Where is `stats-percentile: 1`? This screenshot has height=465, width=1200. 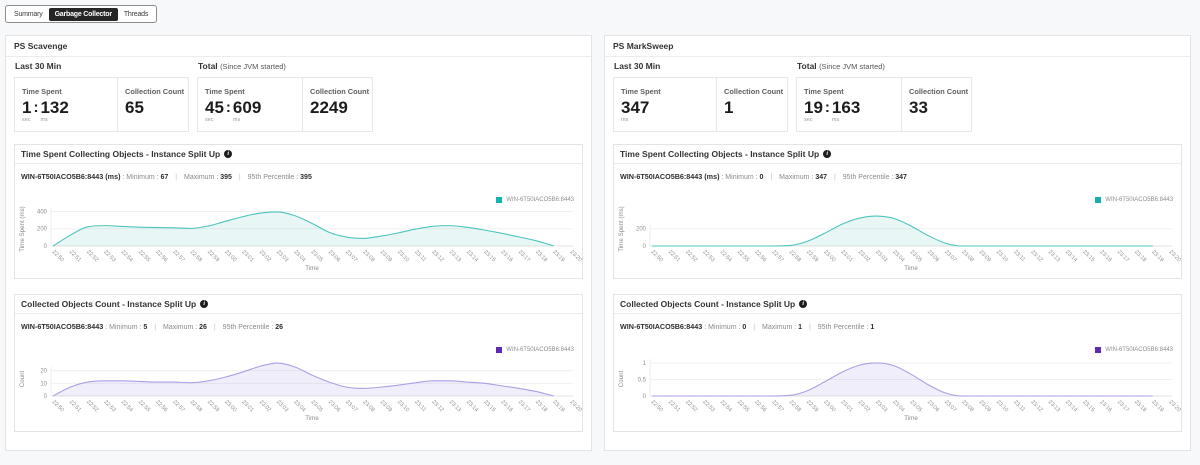
stats-percentile: 1 is located at coordinates (872, 327).